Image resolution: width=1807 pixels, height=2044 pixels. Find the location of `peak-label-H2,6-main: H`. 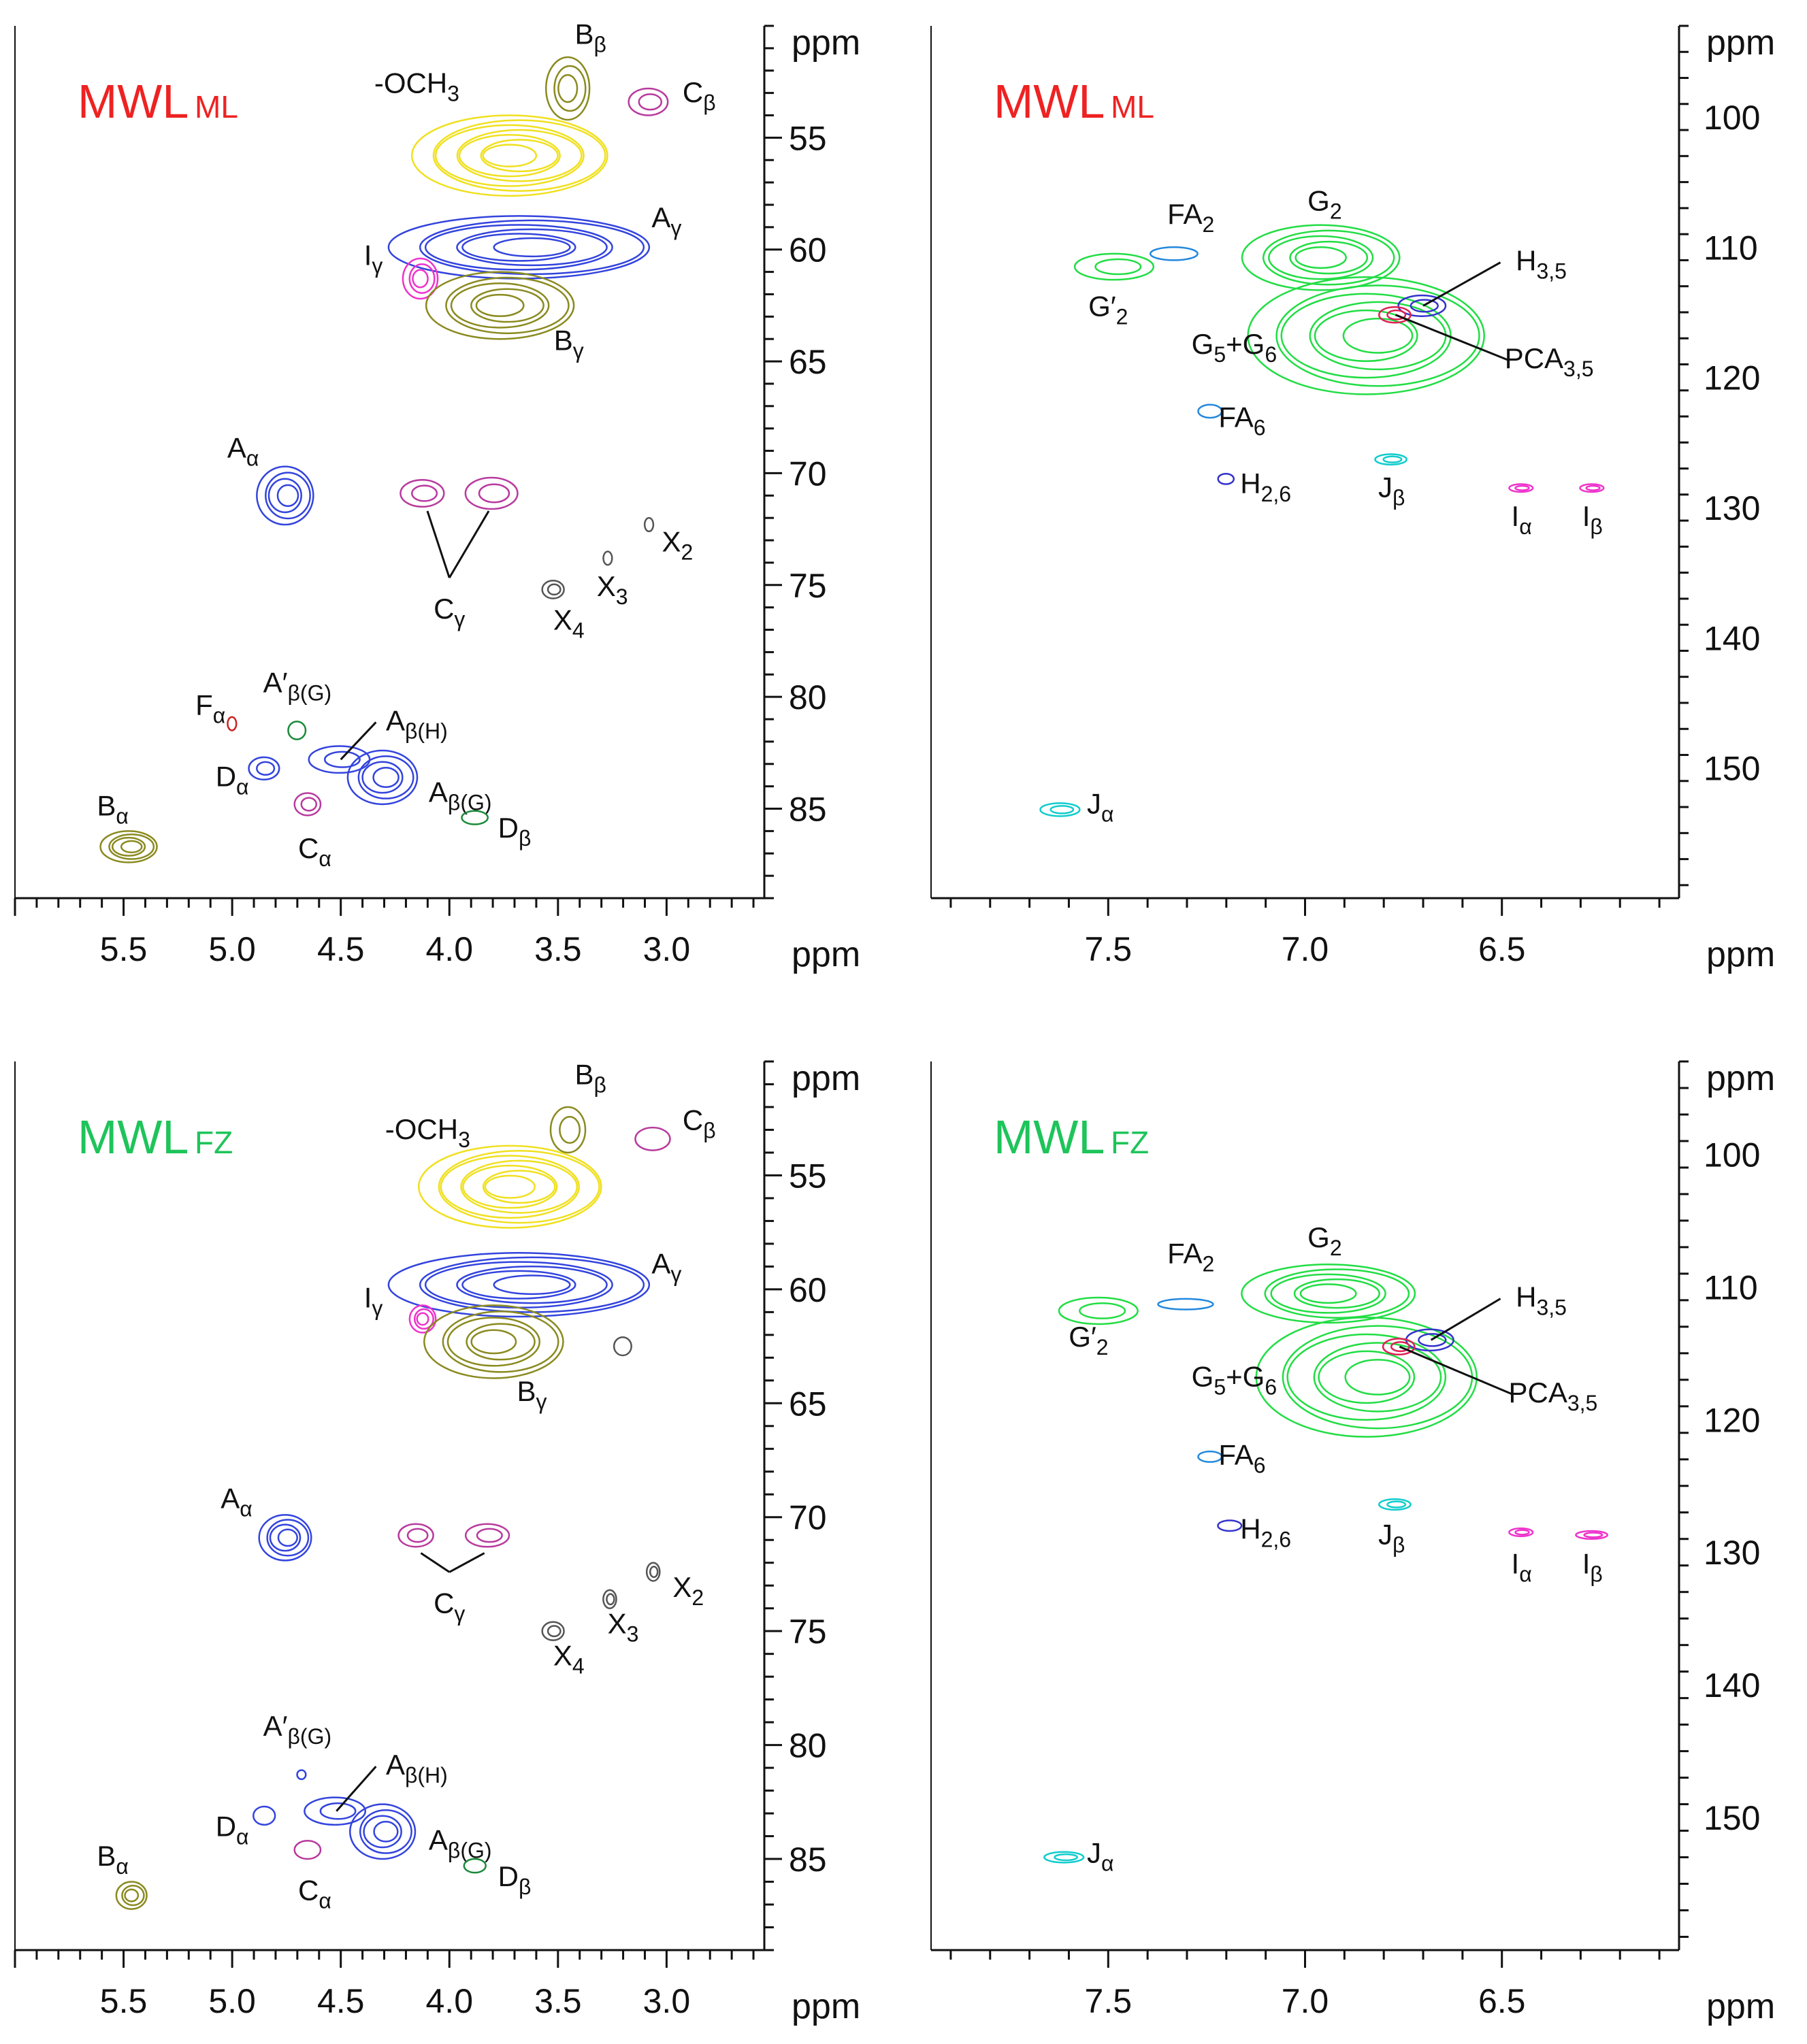

peak-label-H2,6-main: H is located at coordinates (1250, 1529).